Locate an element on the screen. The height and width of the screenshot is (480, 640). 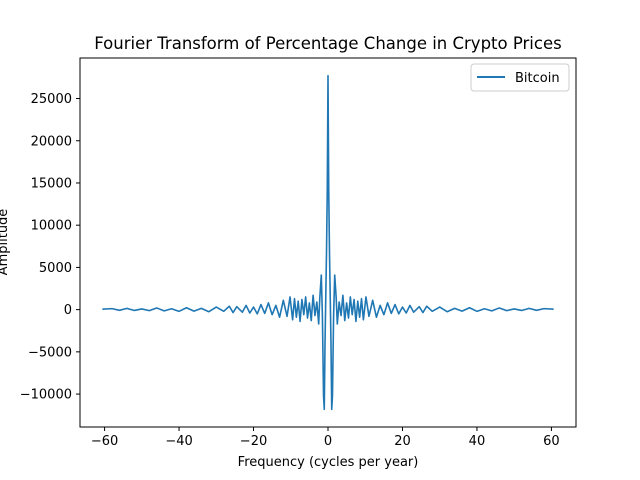
y-tick-label: −10000 is located at coordinates (46, 395).